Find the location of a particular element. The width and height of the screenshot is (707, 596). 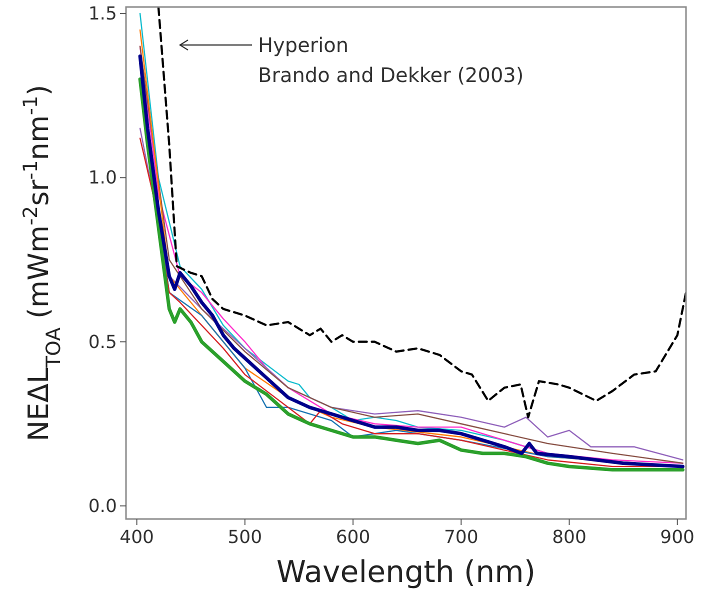

y-tick-label: 0.0 is located at coordinates (102, 506).